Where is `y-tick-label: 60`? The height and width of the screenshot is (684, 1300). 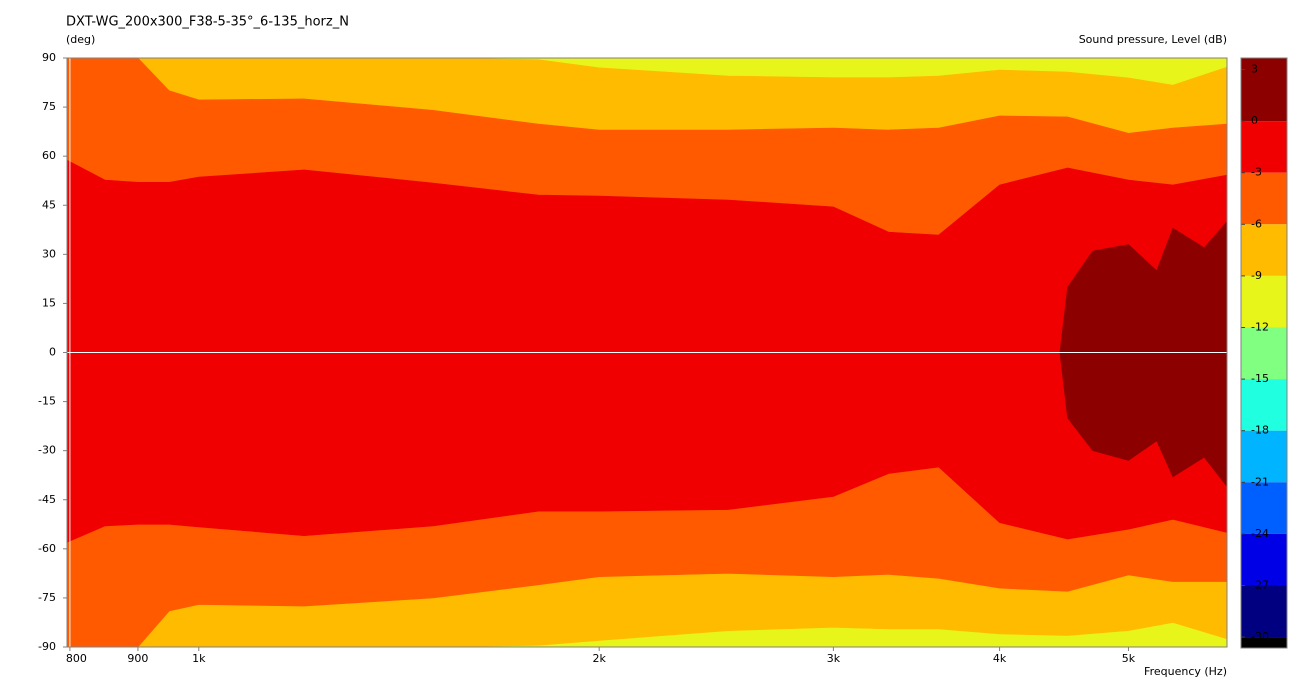
y-tick-label: 60 is located at coordinates (49, 155).